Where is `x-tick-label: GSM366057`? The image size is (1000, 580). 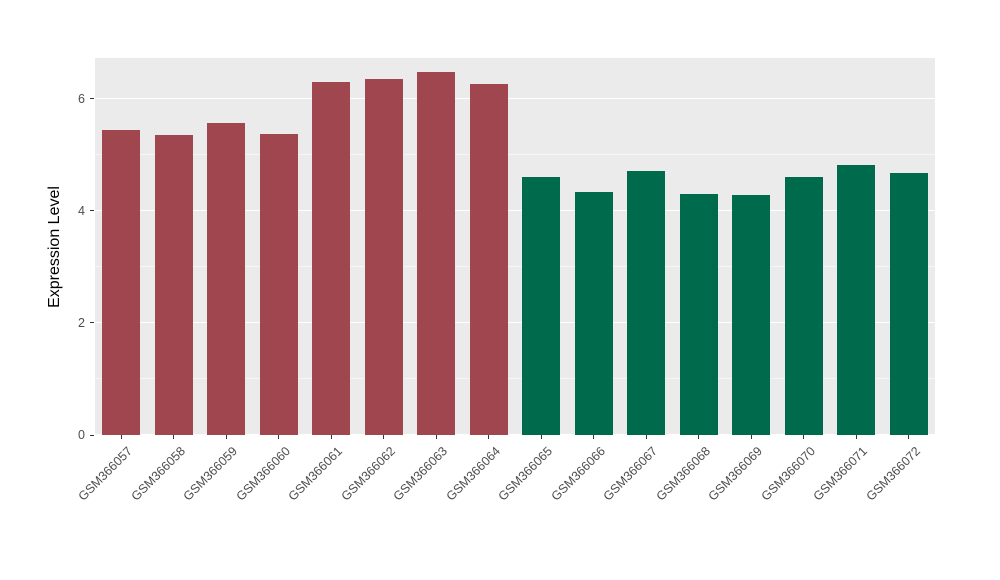
x-tick-label: GSM366057 is located at coordinates (105, 474).